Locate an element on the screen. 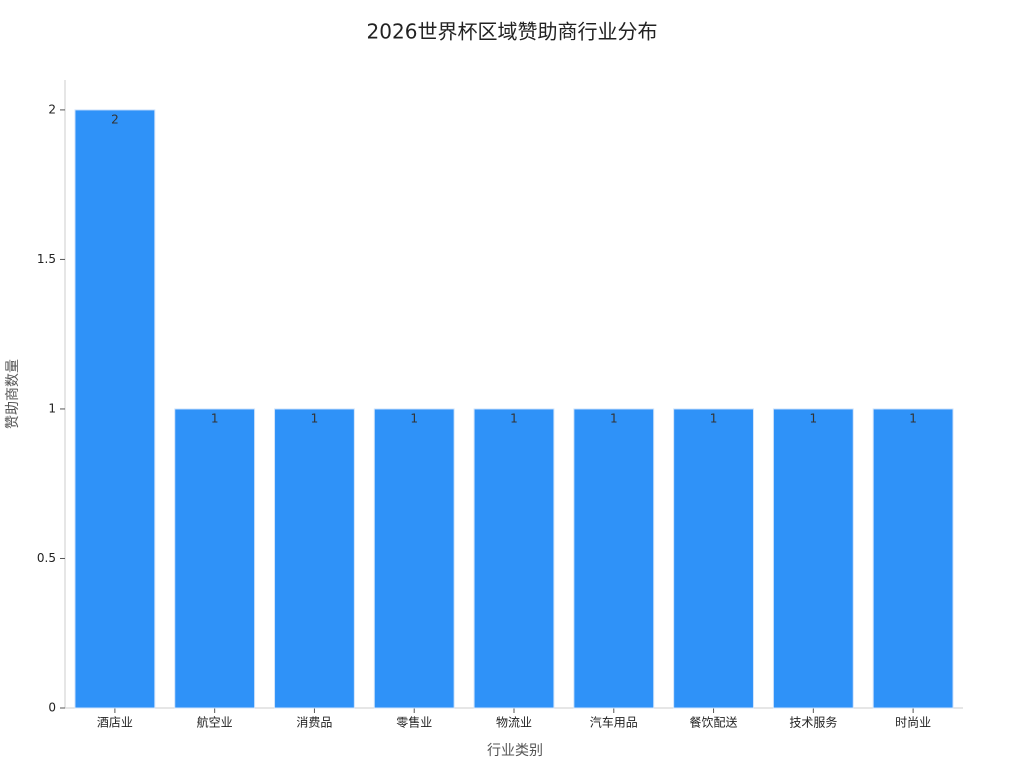  x-axis-label: 行业类别 is located at coordinates (515, 751).